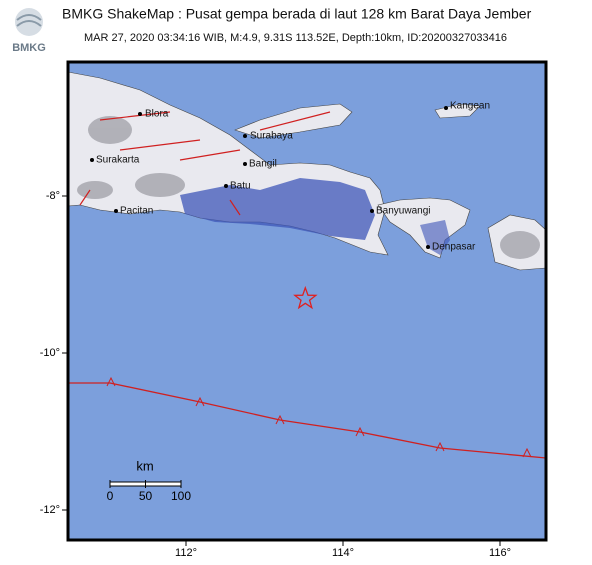 The width and height of the screenshot is (592, 565). Describe the element at coordinates (136, 211) in the screenshot. I see `place-label: Pacitan` at that location.